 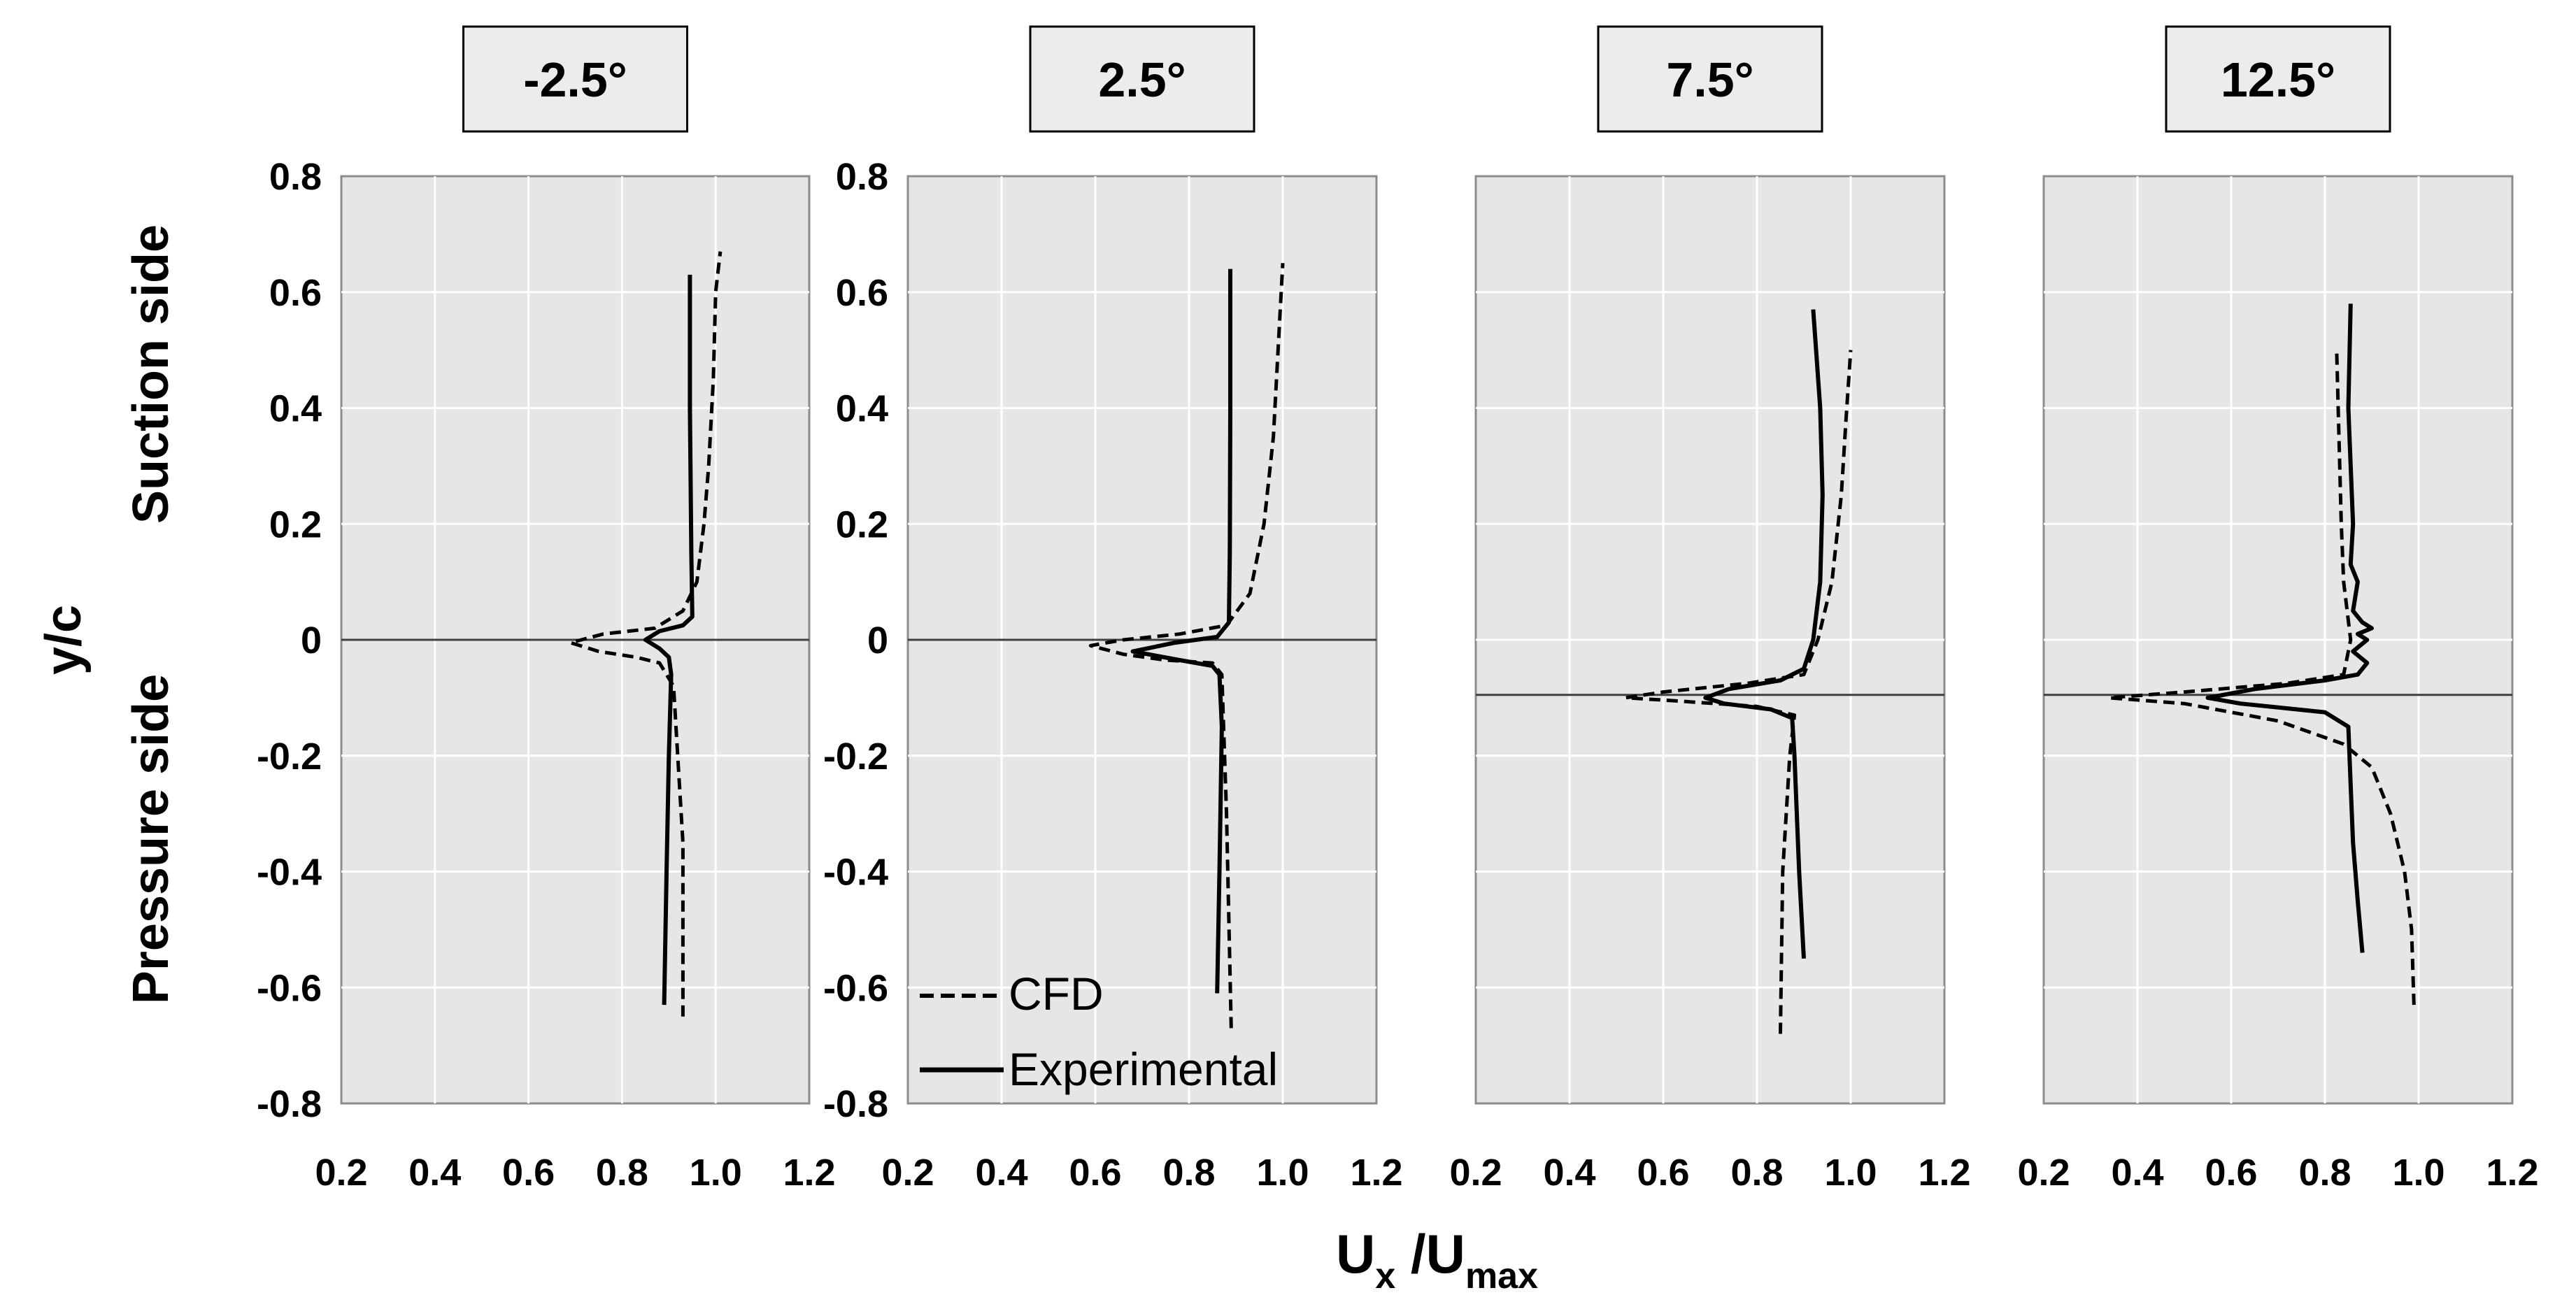 What do you see at coordinates (1143, 1069) in the screenshot?
I see `legend-exp-label: Experimental` at bounding box center [1143, 1069].